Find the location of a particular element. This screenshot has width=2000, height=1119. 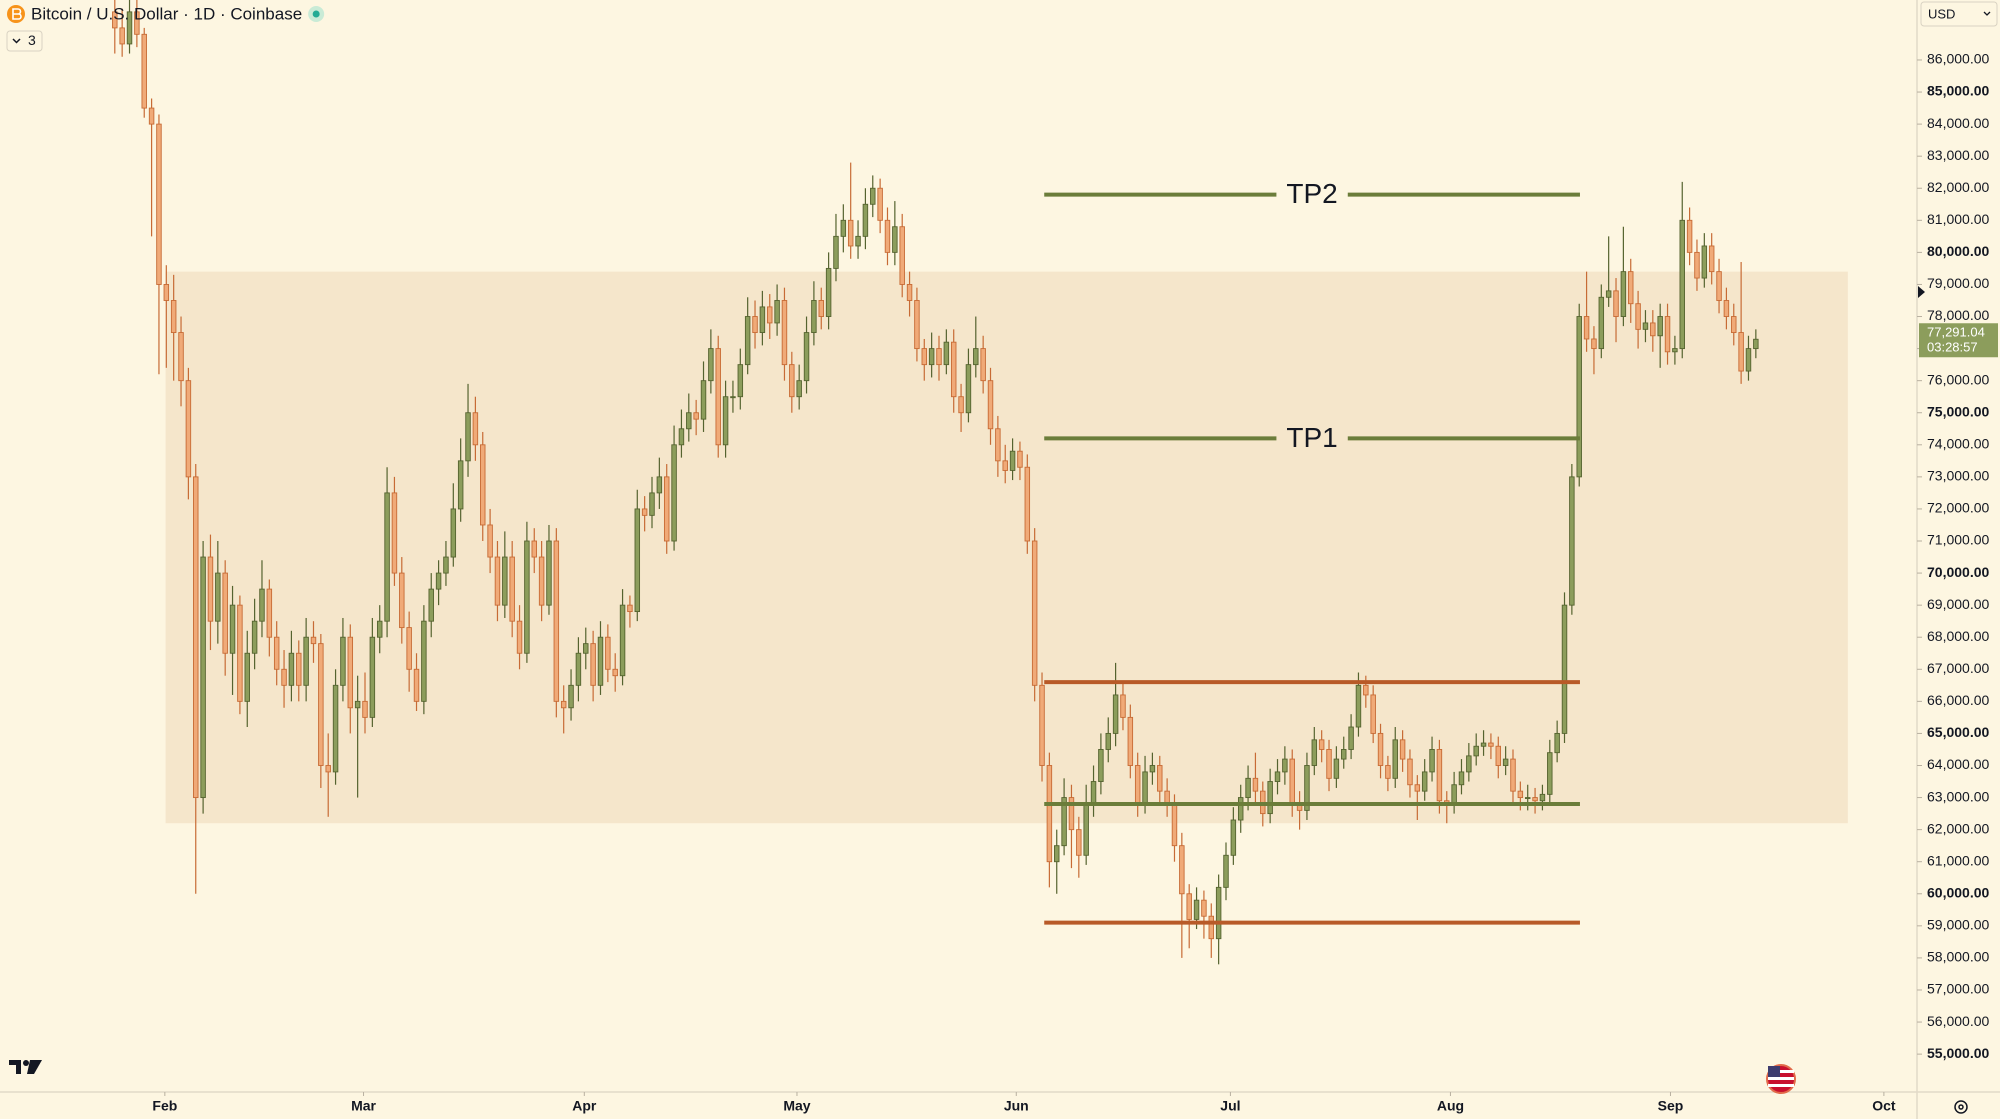

x-tick-label: Jun is located at coordinates (1016, 1106).